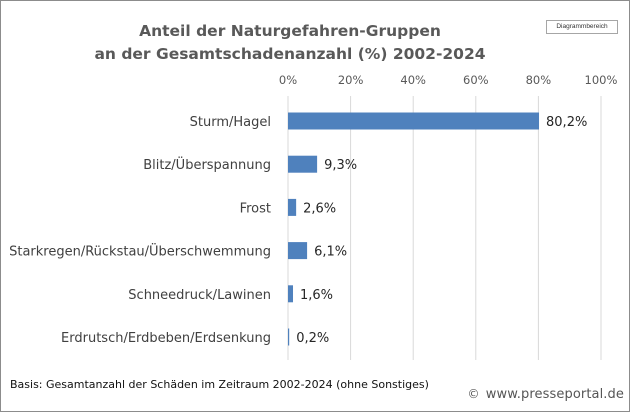  What do you see at coordinates (166, 338) in the screenshot?
I see `category-label: Erdrutsch/Erdbeben/Erdsenkung` at bounding box center [166, 338].